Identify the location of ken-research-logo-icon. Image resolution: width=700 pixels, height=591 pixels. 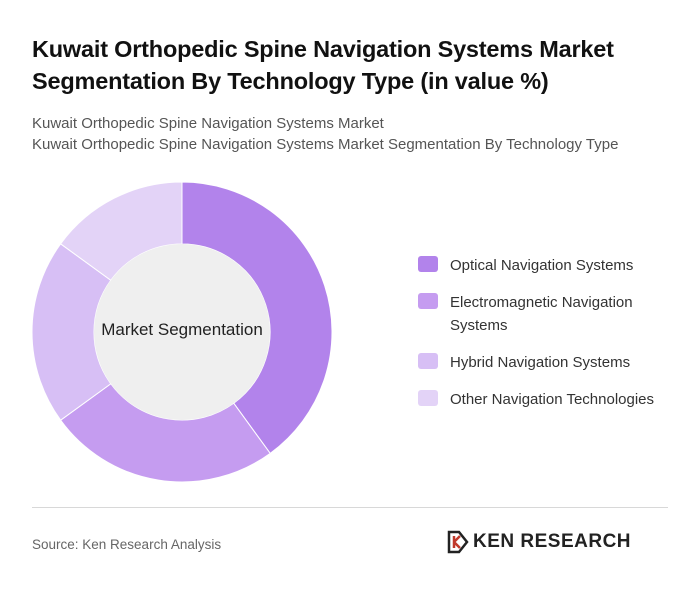
(458, 542).